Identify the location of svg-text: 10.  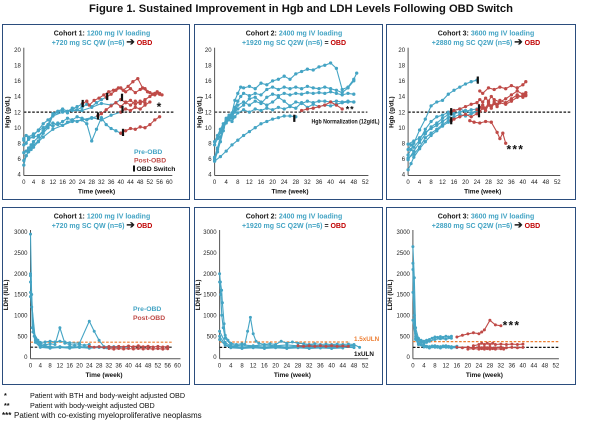
(208, 128).